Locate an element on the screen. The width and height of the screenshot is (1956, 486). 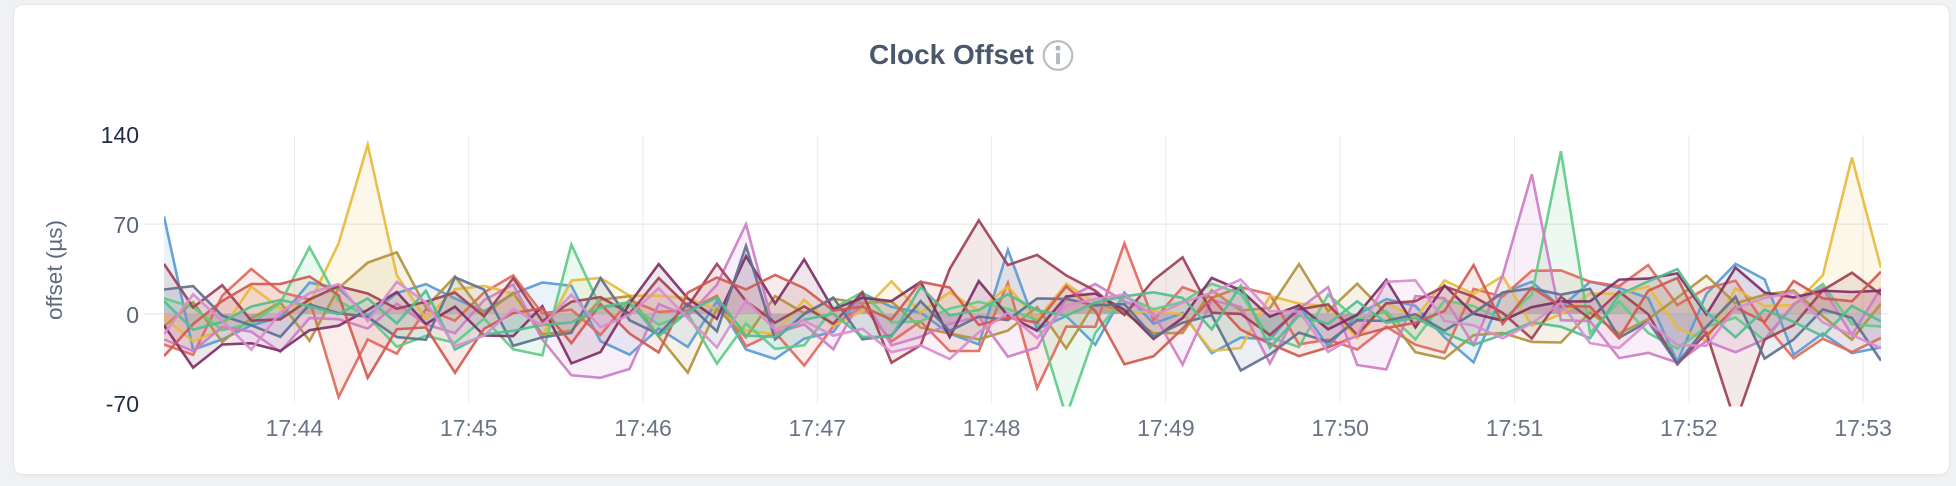
svg-text: 17:46 is located at coordinates (643, 428).